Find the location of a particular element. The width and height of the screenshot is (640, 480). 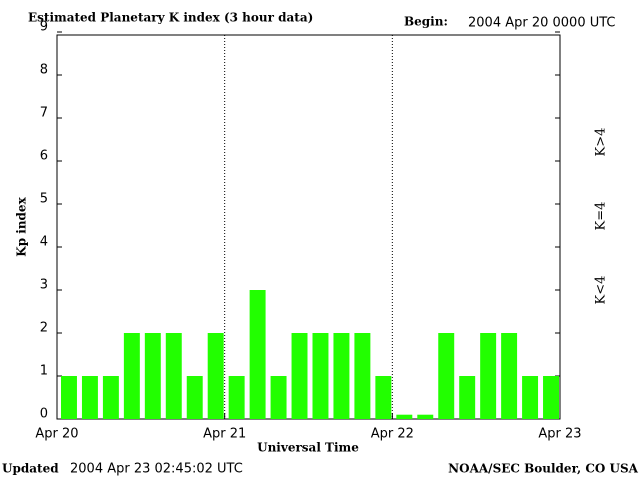

y-tick-label: 3 is located at coordinates (44, 285).